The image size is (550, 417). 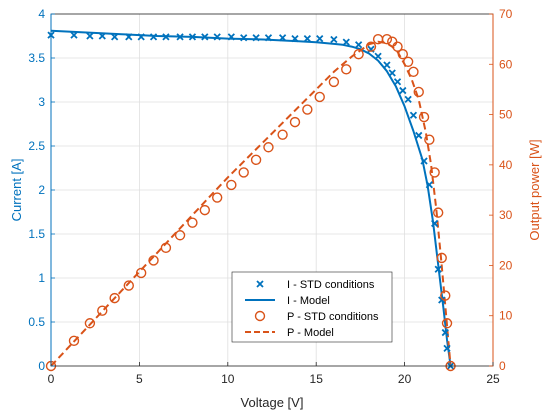 What do you see at coordinates (41, 102) in the screenshot?
I see `y-left-tick-label: 3` at bounding box center [41, 102].